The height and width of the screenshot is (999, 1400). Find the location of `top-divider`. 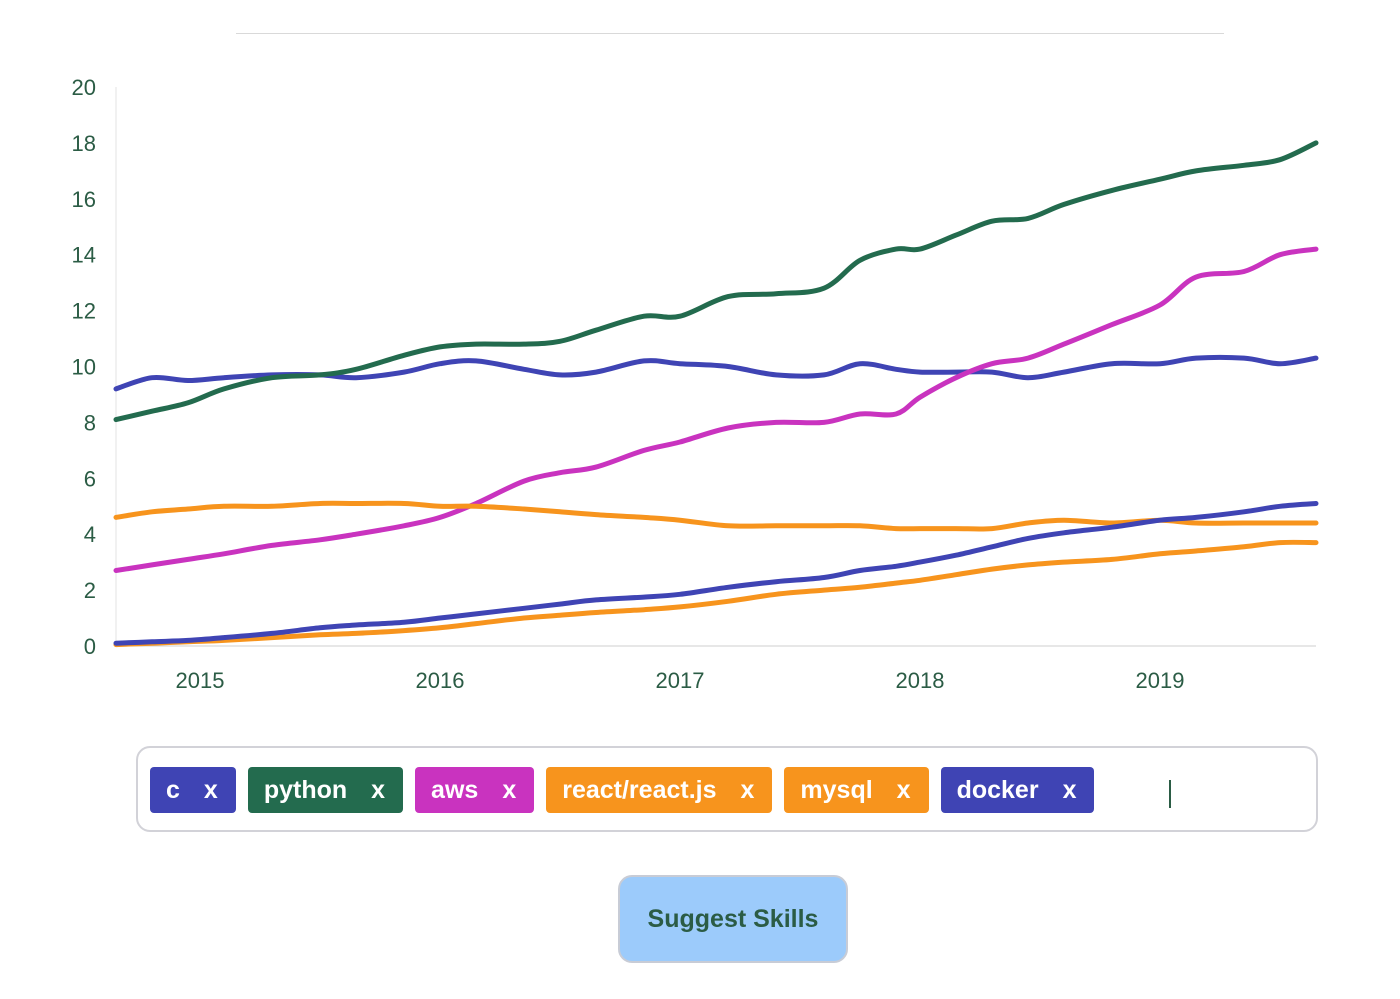

top-divider is located at coordinates (730, 33).